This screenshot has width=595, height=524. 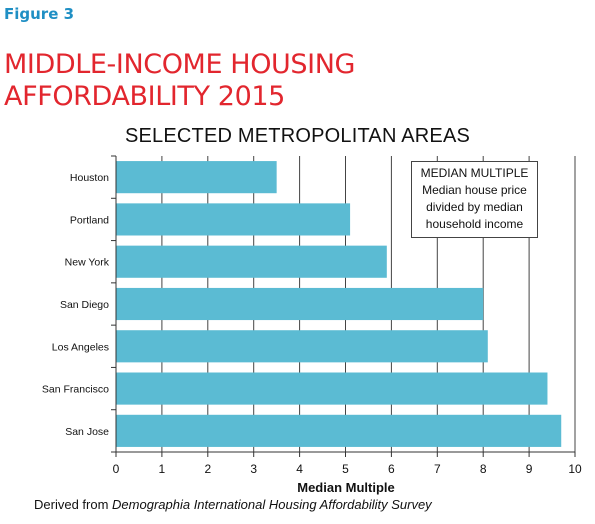 I want to click on tick-labels: 0 1 2 3 4 5 6 7 8 9 10, so click(x=347, y=469).